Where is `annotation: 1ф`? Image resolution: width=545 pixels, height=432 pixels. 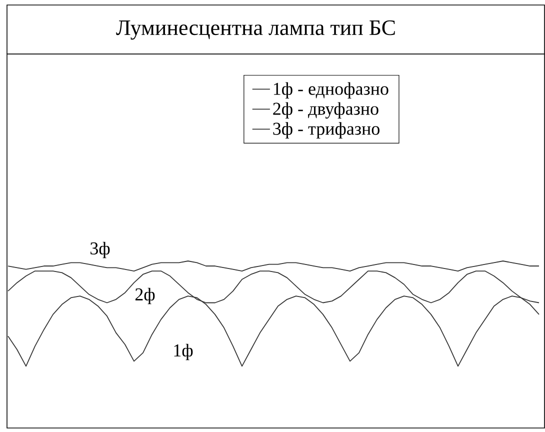
annotation: 1ф is located at coordinates (183, 352).